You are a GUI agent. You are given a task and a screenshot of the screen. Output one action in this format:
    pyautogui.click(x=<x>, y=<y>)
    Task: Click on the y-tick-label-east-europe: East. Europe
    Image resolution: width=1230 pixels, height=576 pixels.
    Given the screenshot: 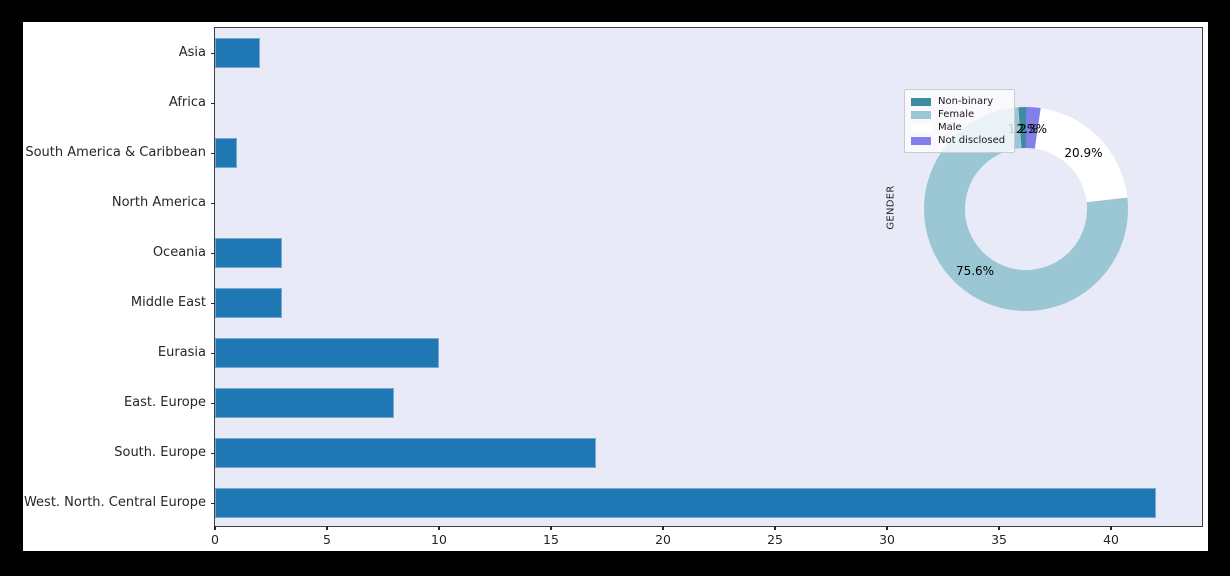 What is the action you would take?
    pyautogui.click(x=164, y=402)
    